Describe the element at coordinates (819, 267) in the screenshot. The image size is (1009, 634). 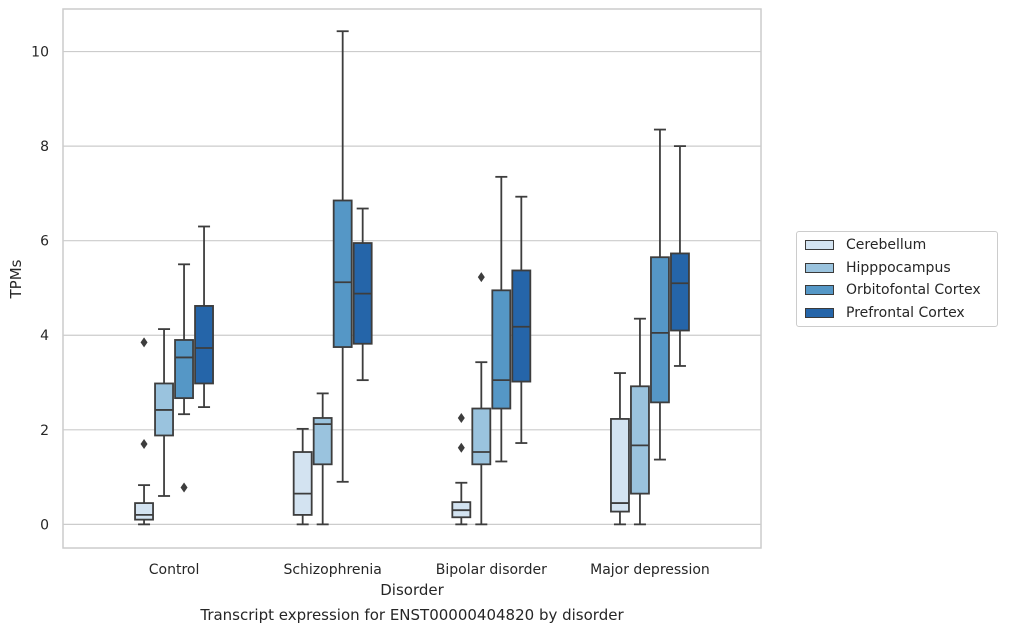
I see `legend-swatch-hippocampus` at that location.